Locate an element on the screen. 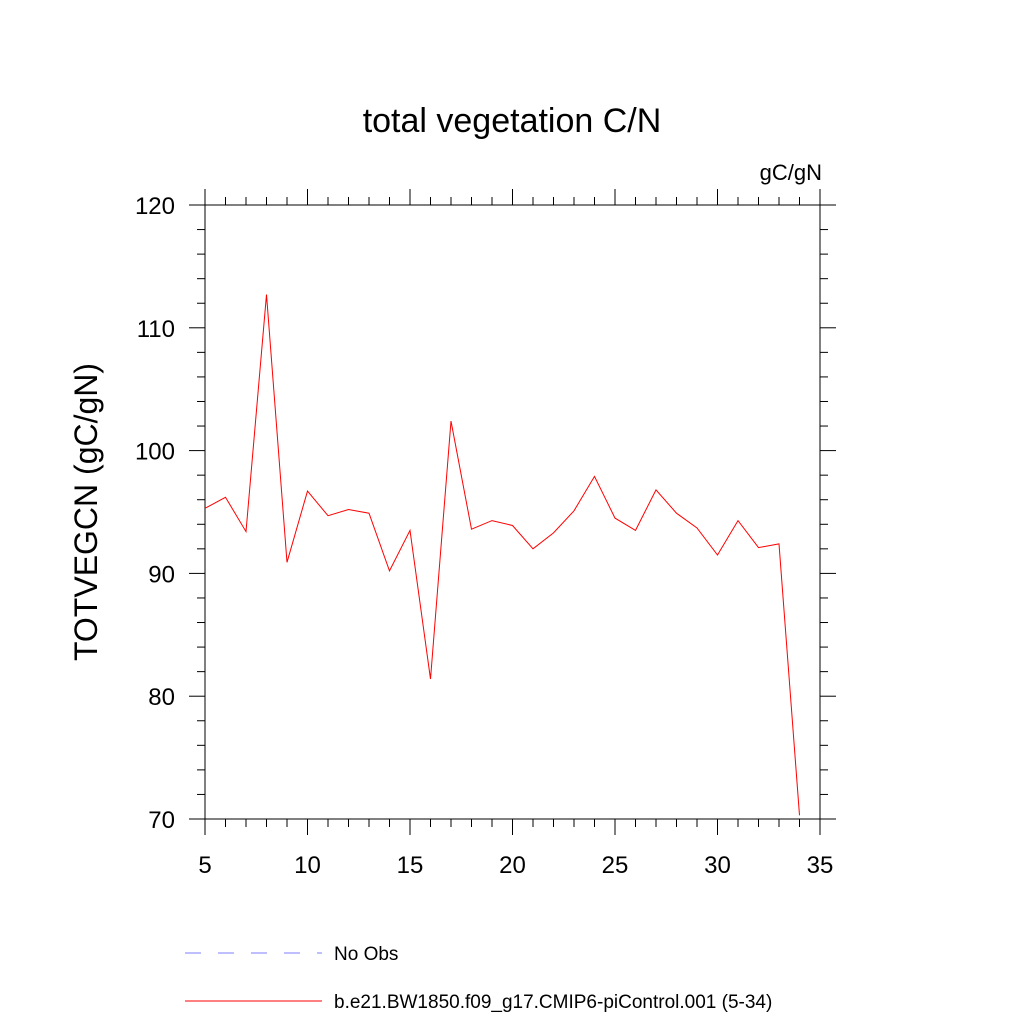  chart-title: total vegetation C/N is located at coordinates (512, 121).